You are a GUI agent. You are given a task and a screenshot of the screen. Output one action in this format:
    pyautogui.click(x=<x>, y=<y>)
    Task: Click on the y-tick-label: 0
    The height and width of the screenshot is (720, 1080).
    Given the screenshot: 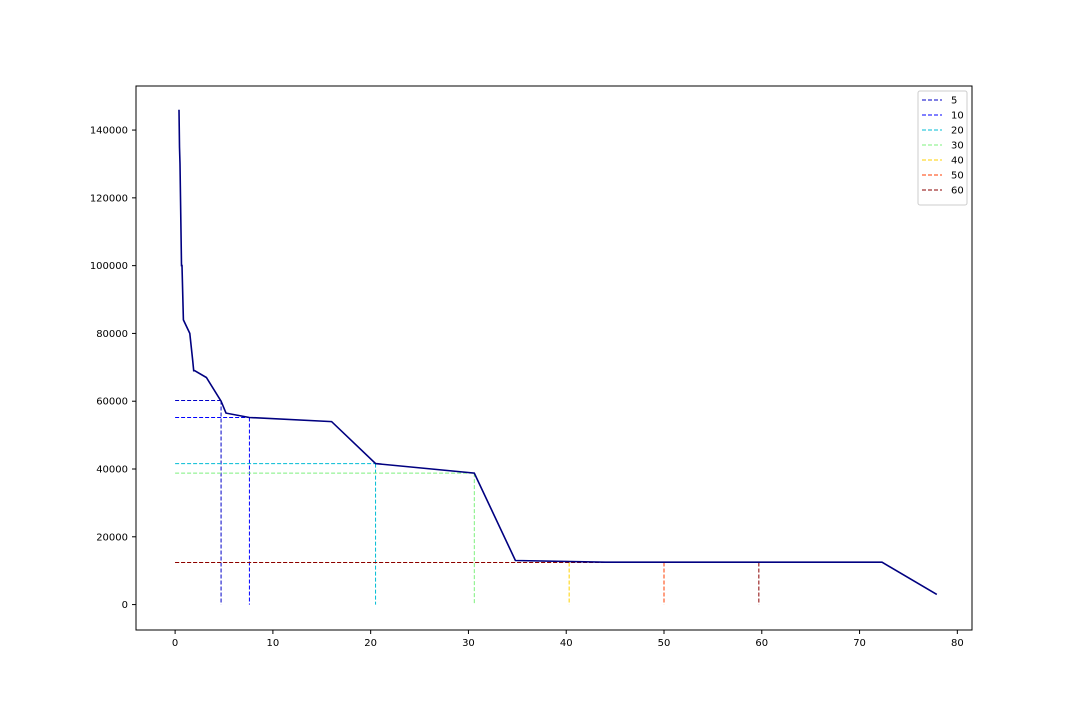 What is the action you would take?
    pyautogui.click(x=125, y=605)
    